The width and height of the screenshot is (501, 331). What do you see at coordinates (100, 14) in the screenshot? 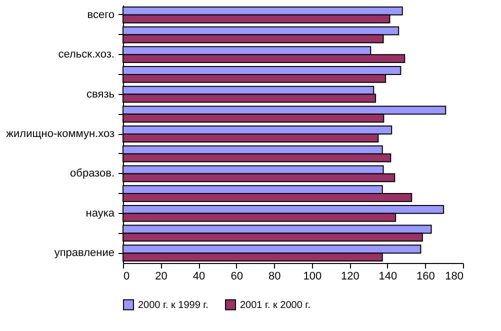
I see `y-tick-label: всего` at bounding box center [100, 14].